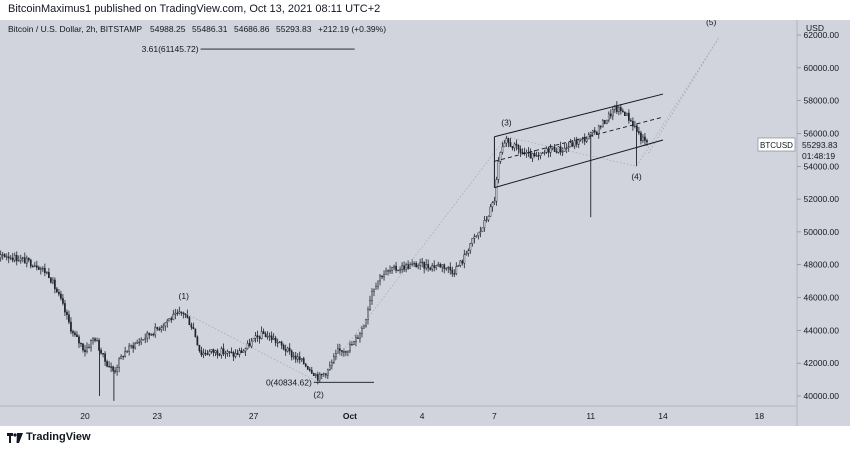  What do you see at coordinates (776, 145) in the screenshot?
I see `symbol-tag: BTCUSD` at bounding box center [776, 145].